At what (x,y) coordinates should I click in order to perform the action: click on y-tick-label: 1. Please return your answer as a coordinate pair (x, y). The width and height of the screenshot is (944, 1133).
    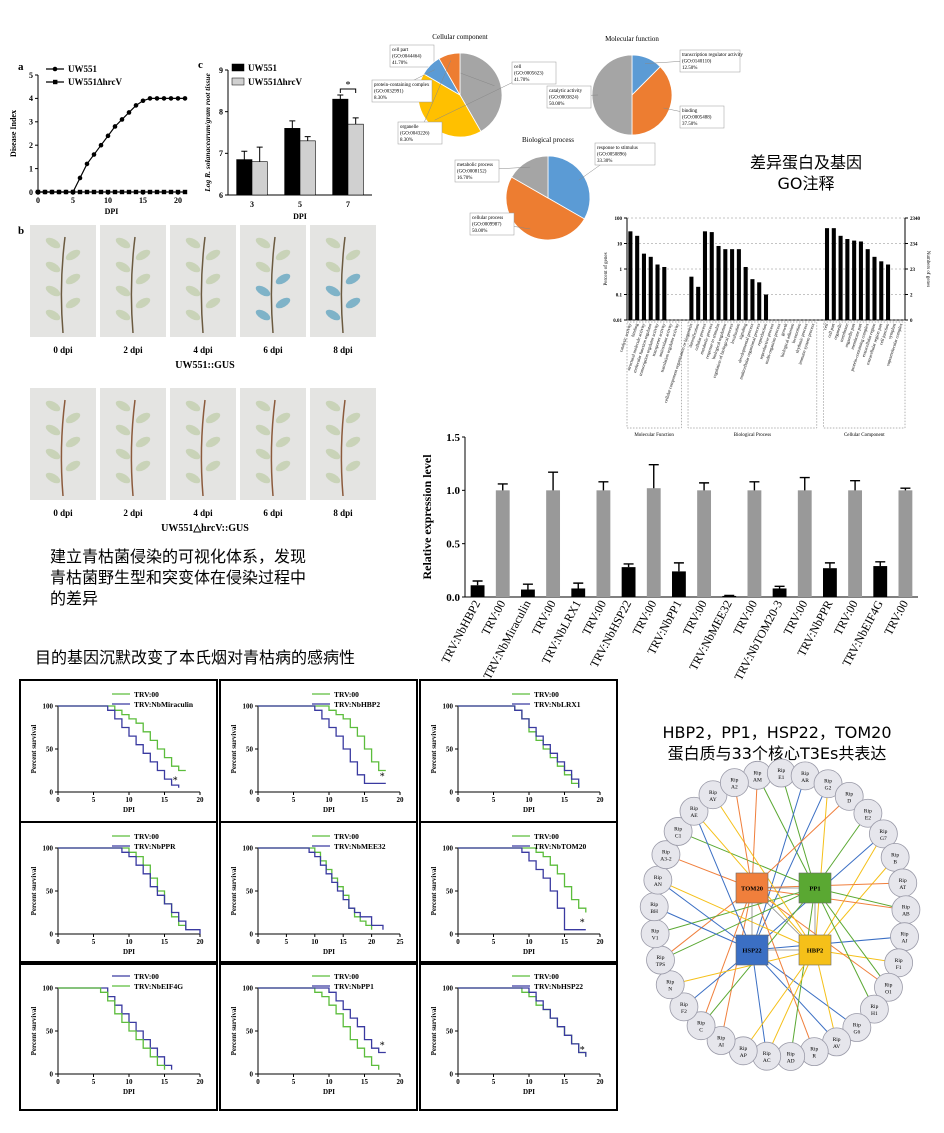
    Looking at the image, I should click on (621, 270).